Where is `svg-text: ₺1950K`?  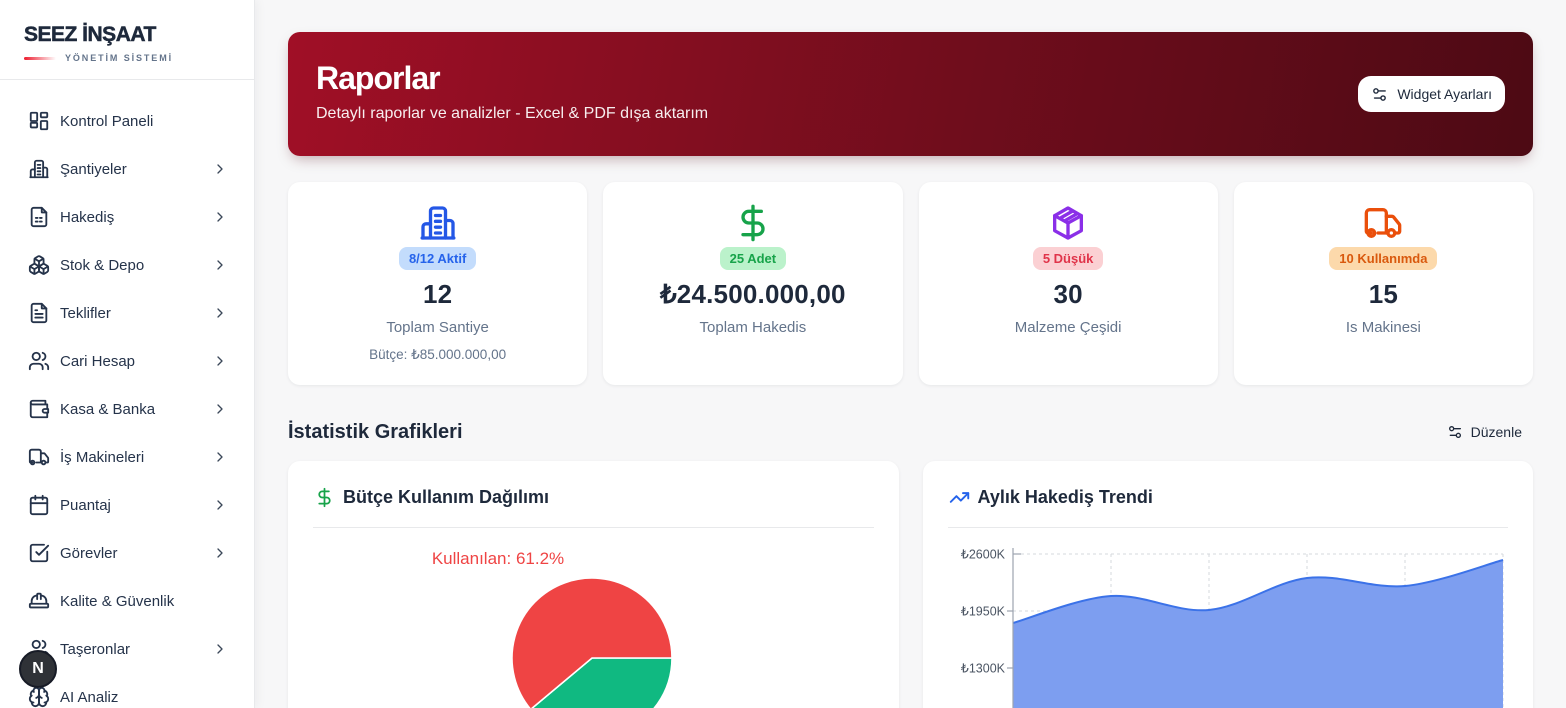
svg-text: ₺1950K is located at coordinates (982, 612).